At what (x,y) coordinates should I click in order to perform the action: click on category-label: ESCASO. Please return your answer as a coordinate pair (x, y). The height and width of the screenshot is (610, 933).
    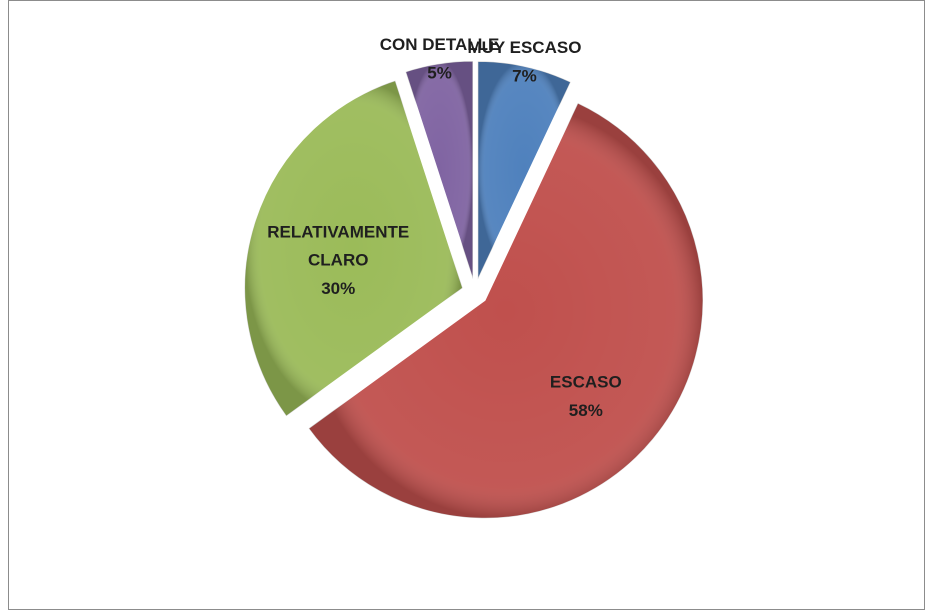
    Looking at the image, I should click on (586, 382).